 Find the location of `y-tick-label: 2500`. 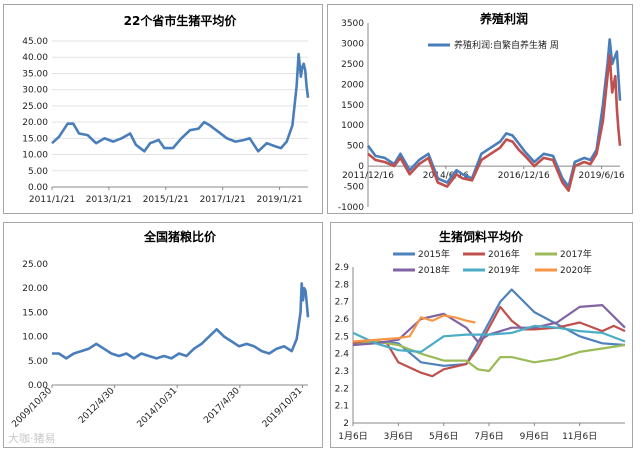

y-tick-label: 2500 is located at coordinates (352, 65).